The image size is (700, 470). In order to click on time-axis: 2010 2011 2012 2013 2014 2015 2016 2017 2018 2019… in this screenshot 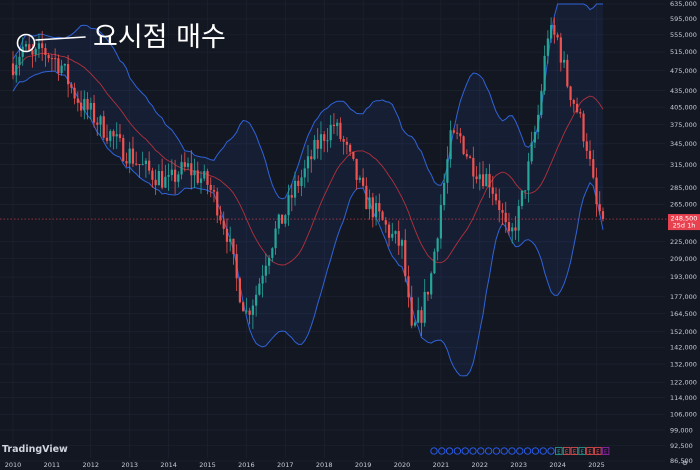, I will do `click(305, 465)`.